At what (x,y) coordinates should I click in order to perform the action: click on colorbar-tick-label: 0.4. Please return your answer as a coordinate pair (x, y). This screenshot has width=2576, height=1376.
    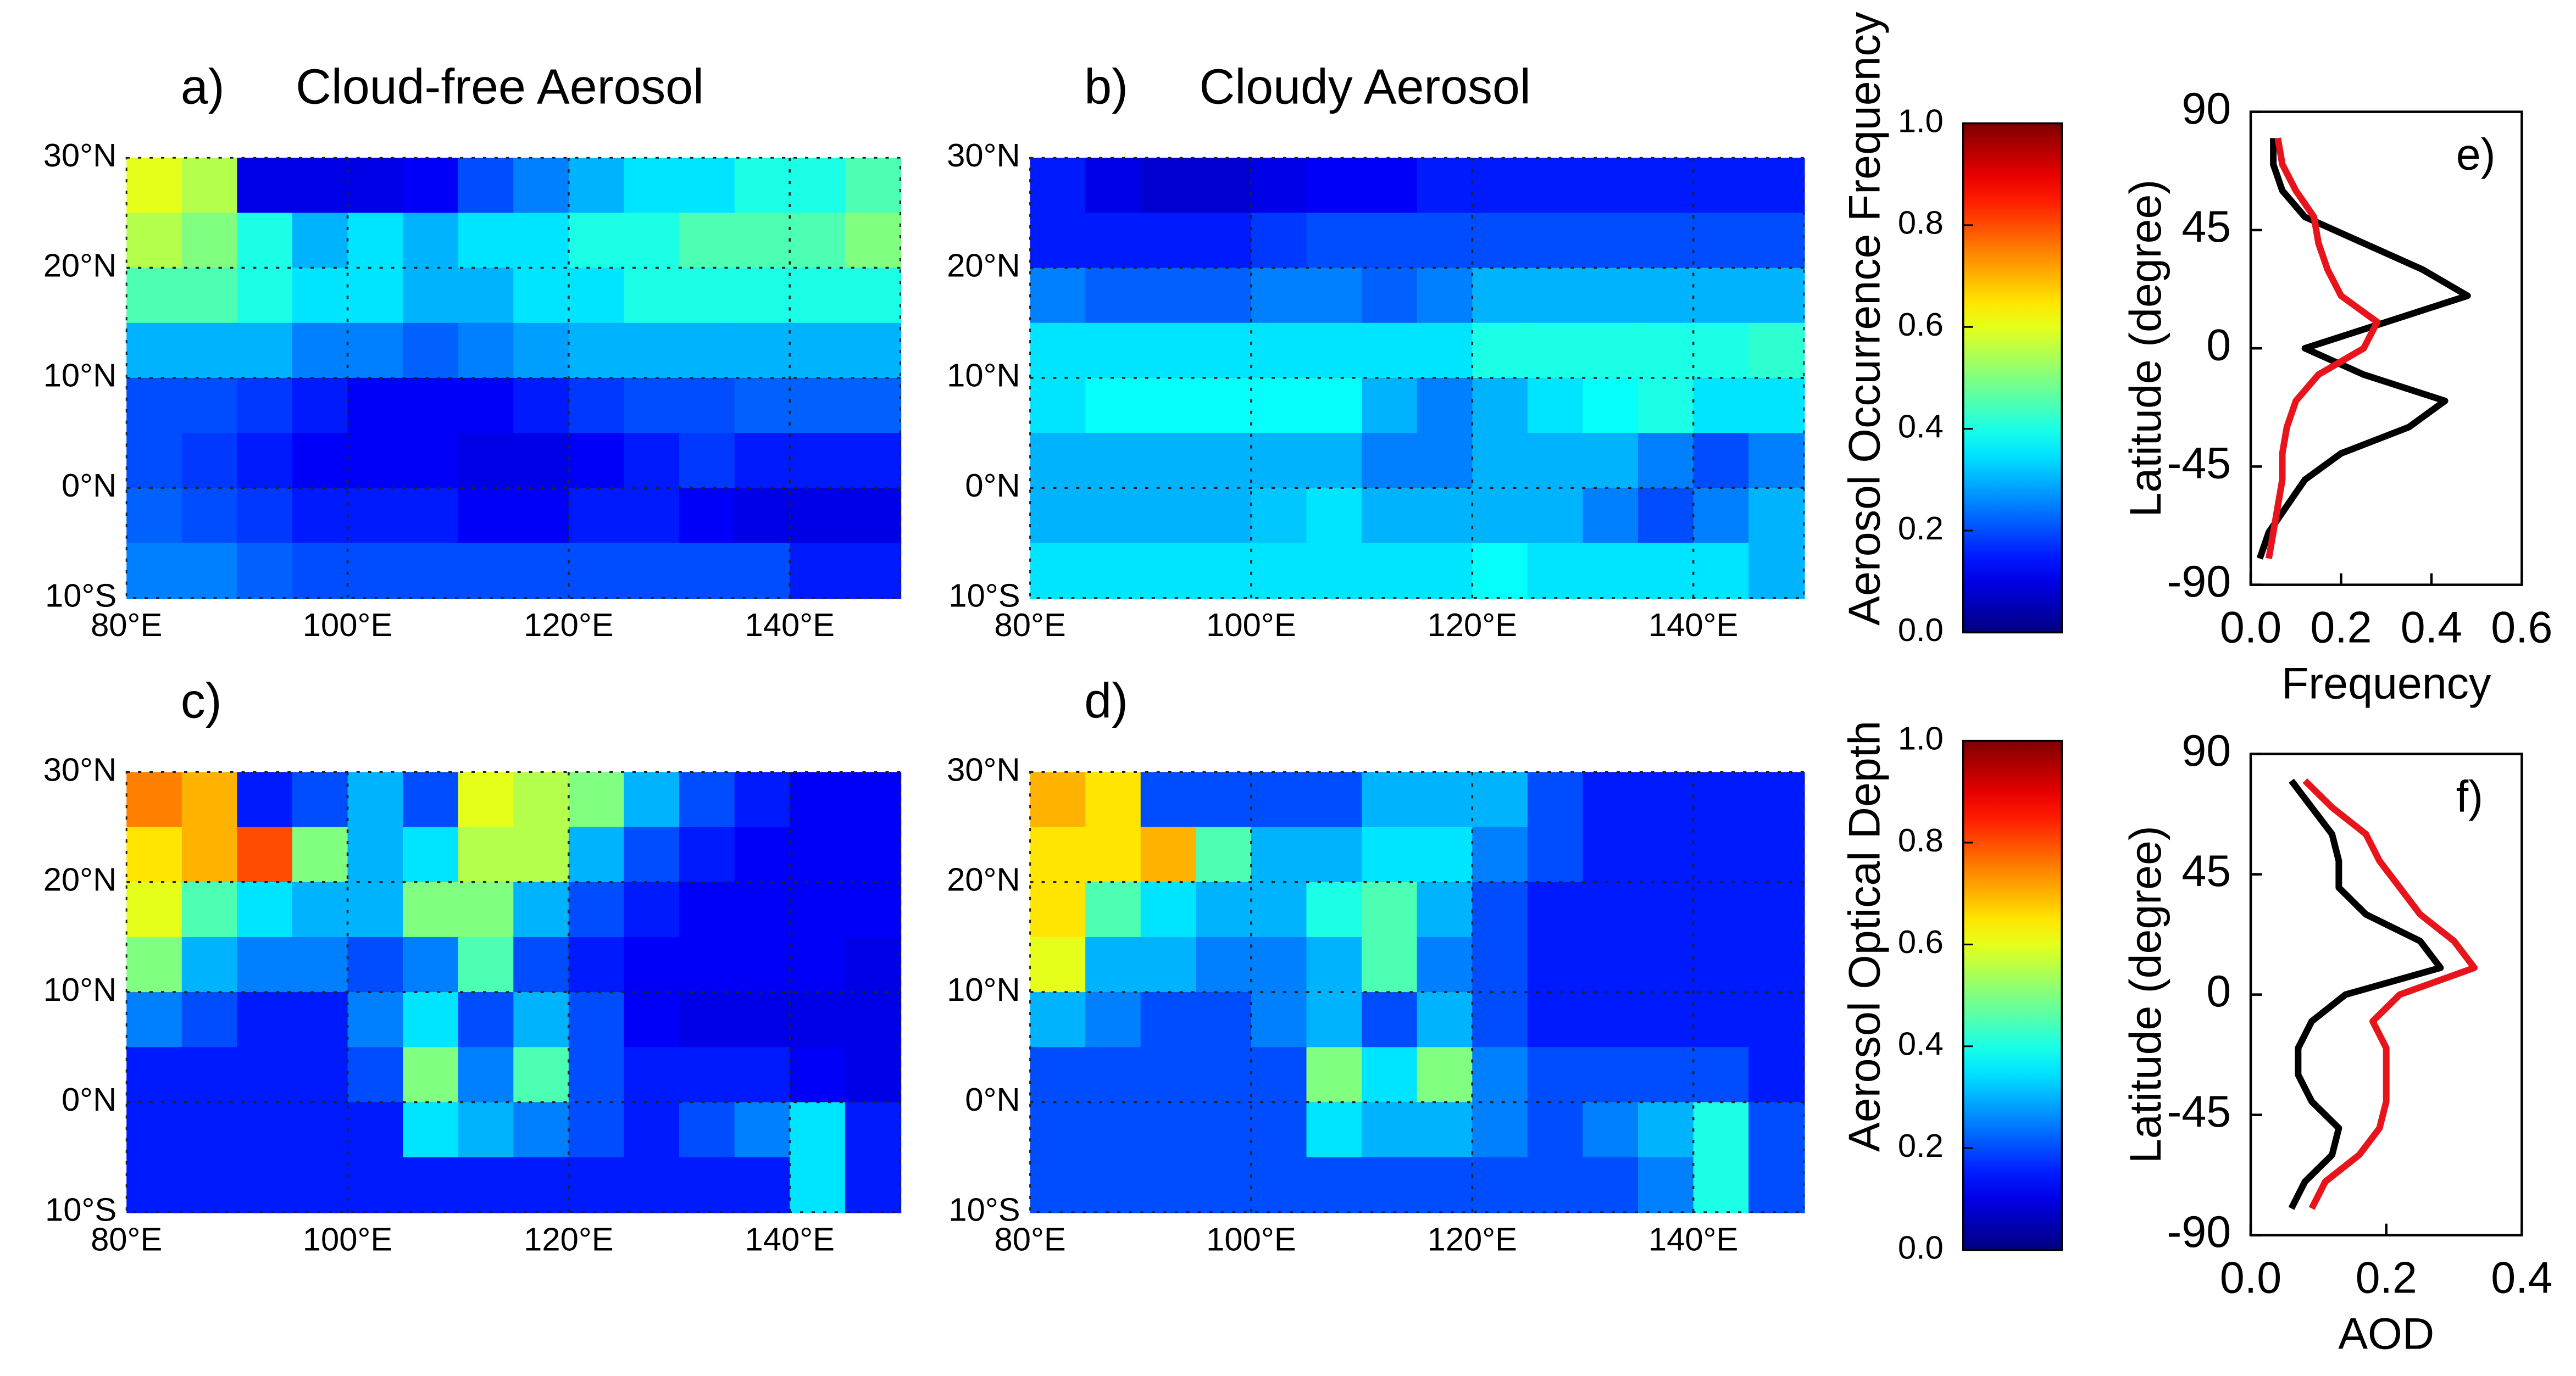
    Looking at the image, I should click on (1921, 1044).